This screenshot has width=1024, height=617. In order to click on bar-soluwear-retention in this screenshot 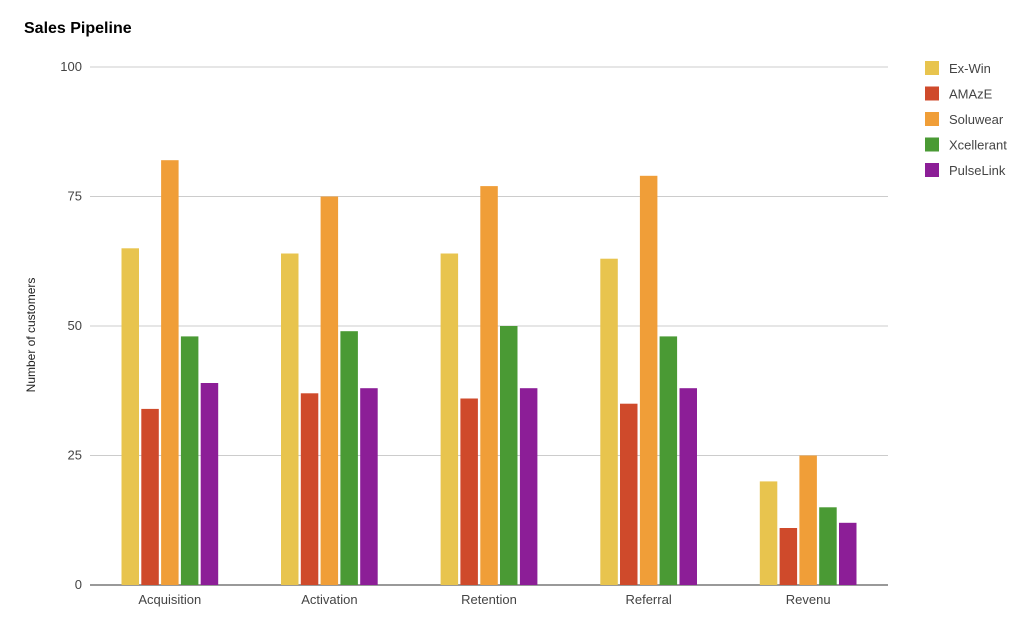, I will do `click(489, 385)`.